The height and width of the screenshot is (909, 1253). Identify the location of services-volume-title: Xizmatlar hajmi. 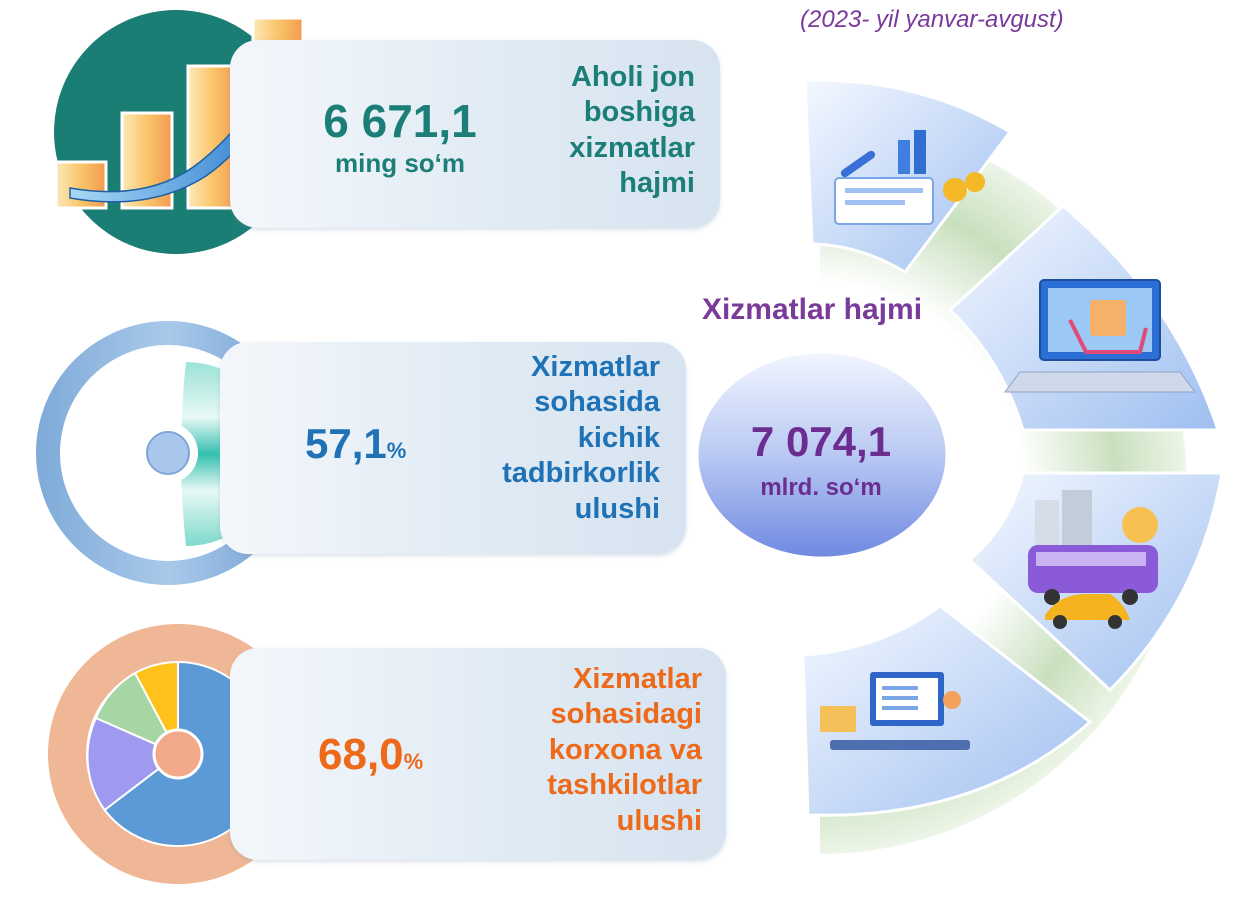
(812, 309).